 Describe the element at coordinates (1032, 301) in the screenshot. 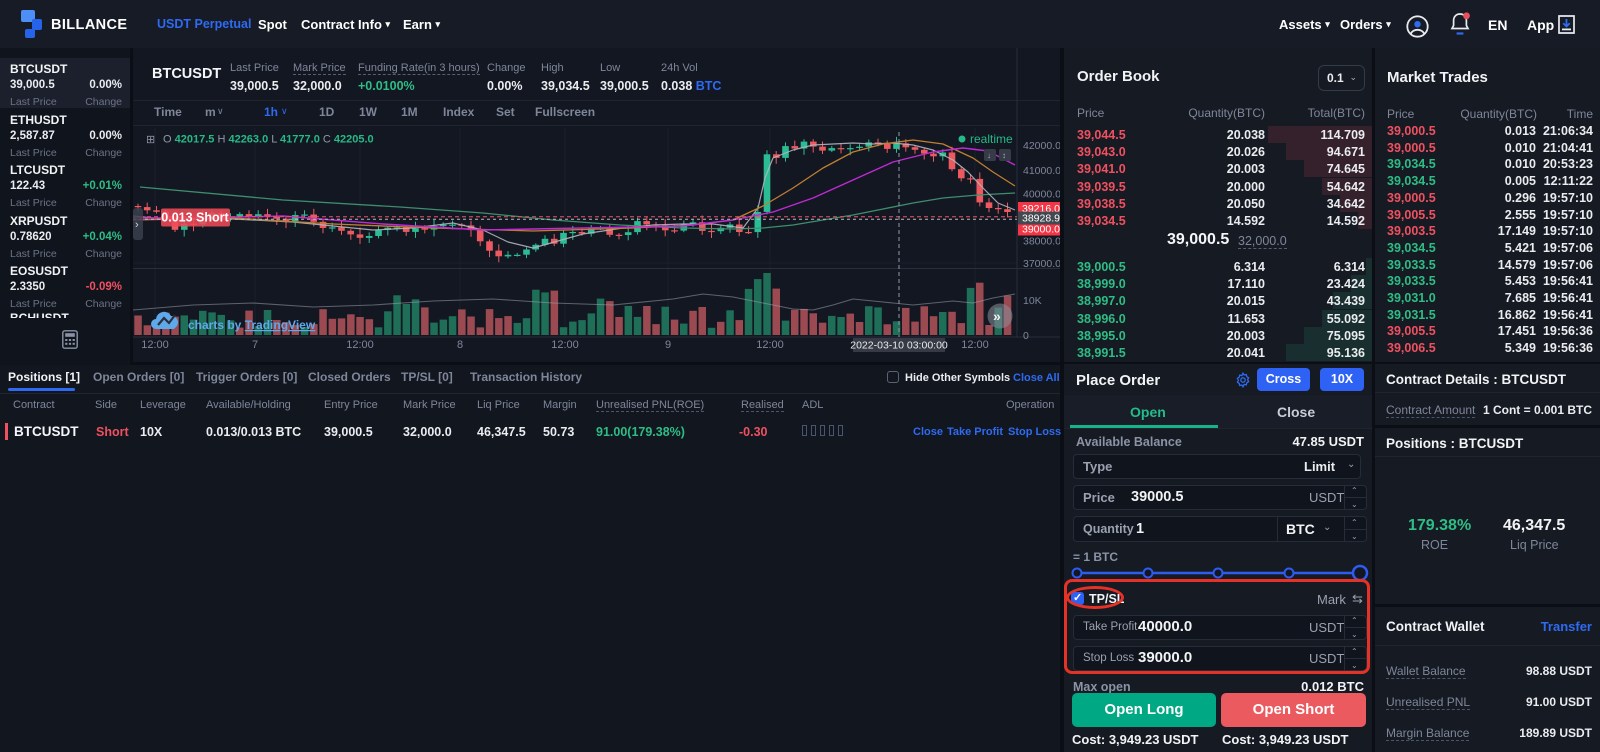

I see `svg-text: 10K` at that location.